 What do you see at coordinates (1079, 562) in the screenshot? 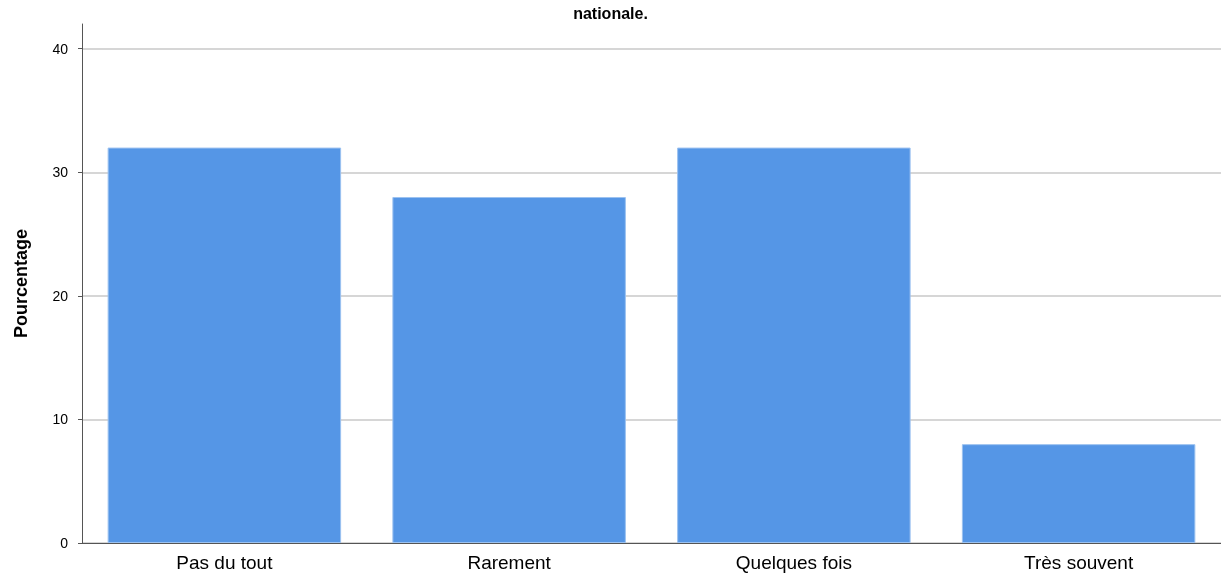
I see `x-tick-label: Très souvent` at bounding box center [1079, 562].